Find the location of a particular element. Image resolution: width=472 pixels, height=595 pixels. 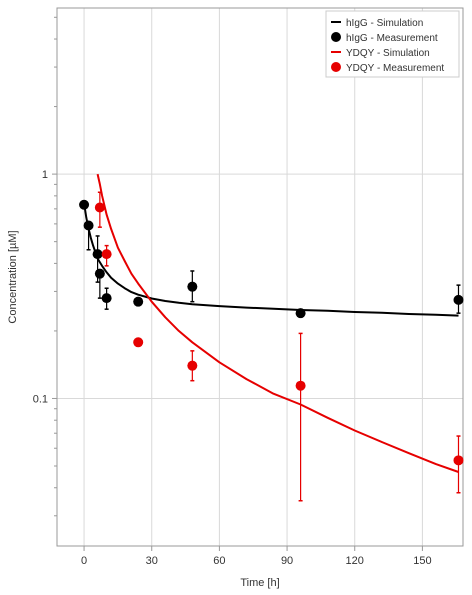

x-tick-label: 60 is located at coordinates (219, 561).